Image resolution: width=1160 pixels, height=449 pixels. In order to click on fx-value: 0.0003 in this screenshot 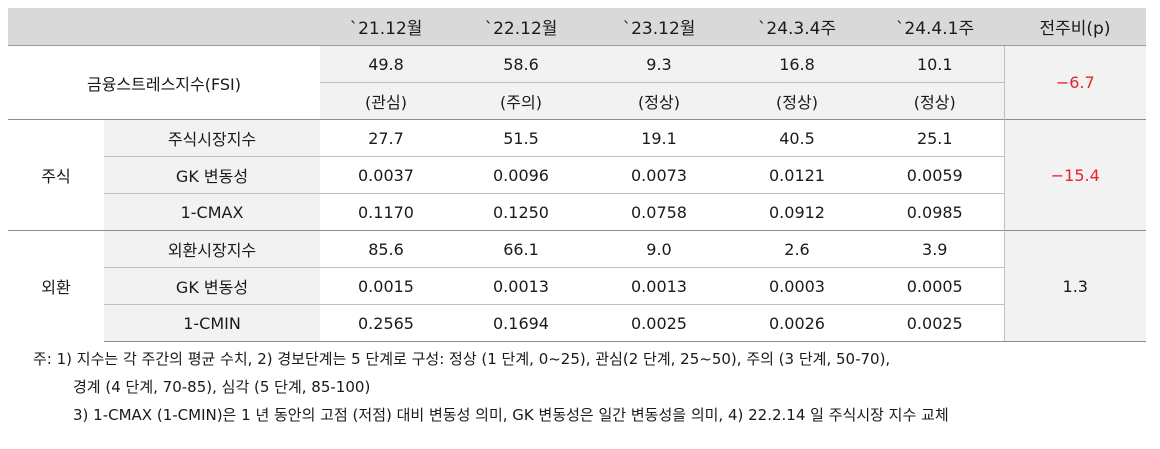, I will do `click(797, 286)`.